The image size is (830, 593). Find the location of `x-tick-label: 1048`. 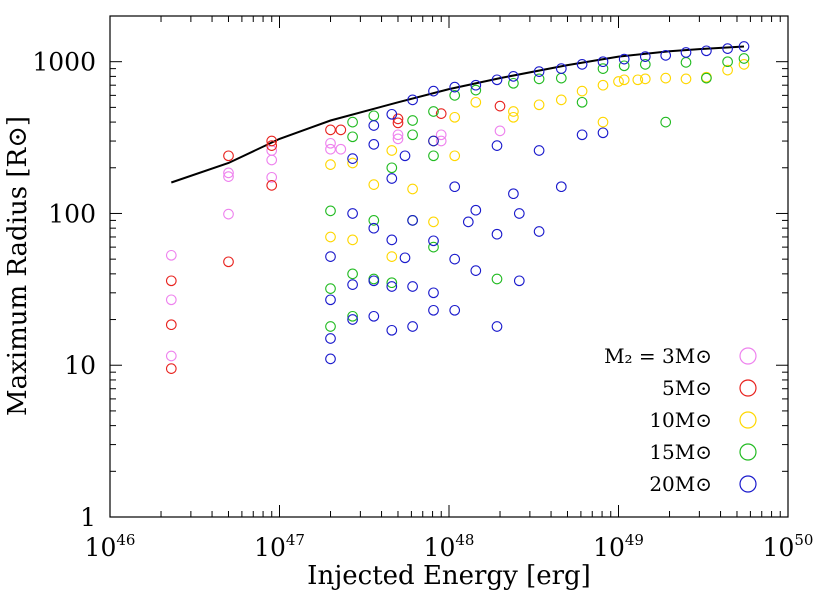

x-tick-label: 1048 is located at coordinates (449, 546).